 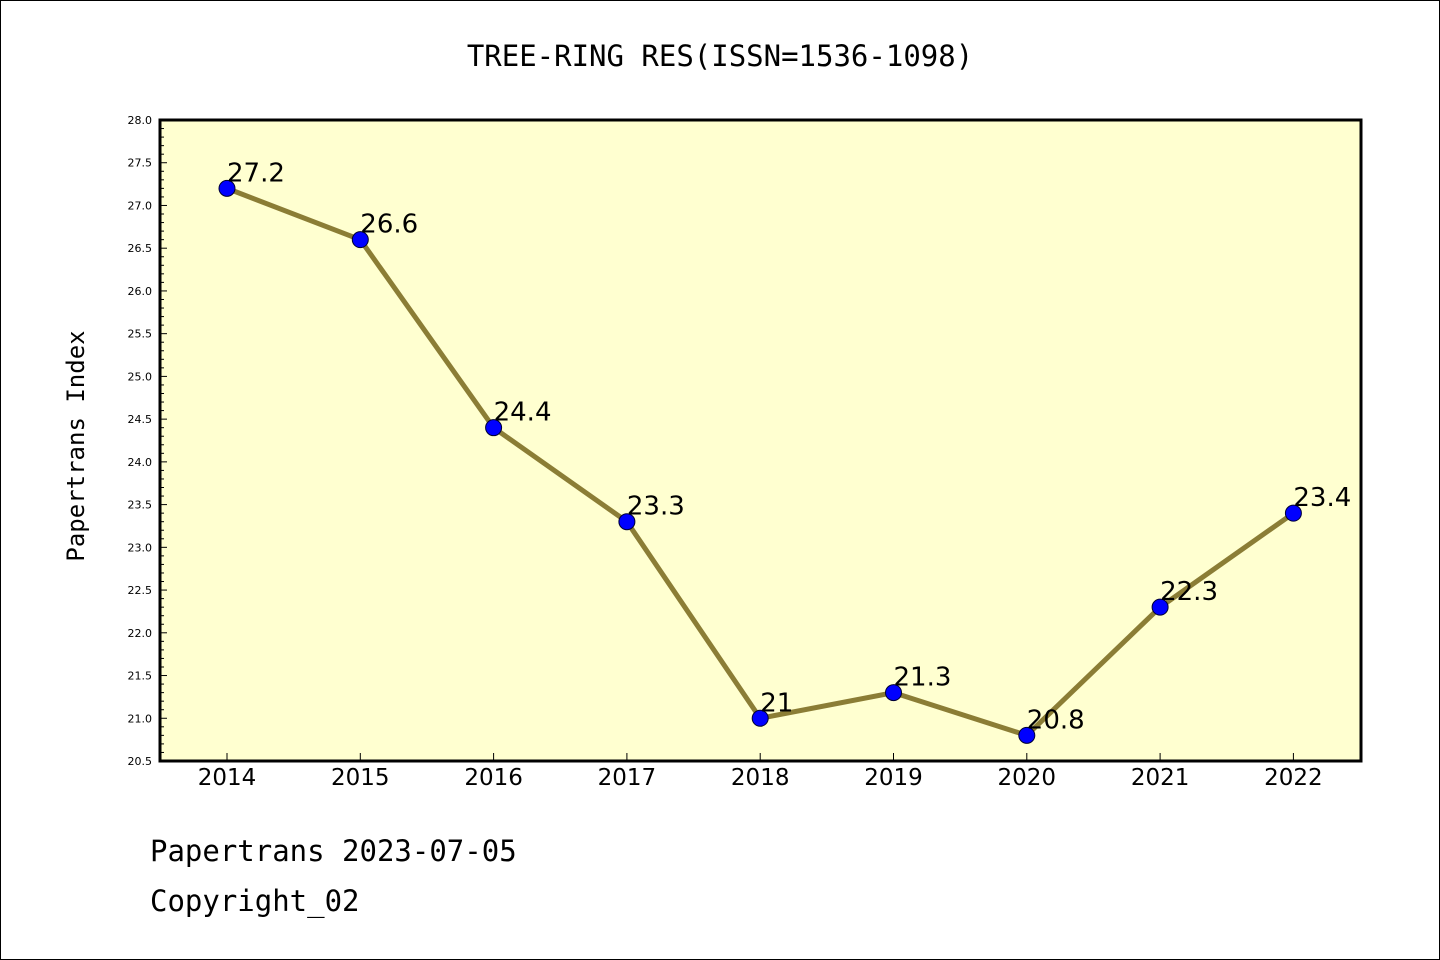 I want to click on x-tick-label: 2014, so click(x=227, y=778).